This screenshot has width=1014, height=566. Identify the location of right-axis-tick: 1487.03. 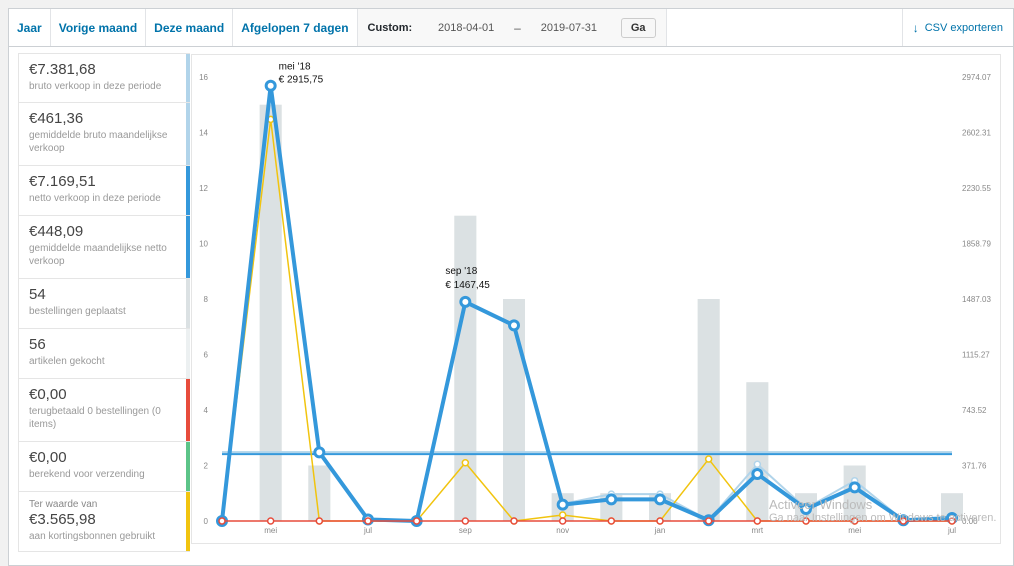
(976, 299).